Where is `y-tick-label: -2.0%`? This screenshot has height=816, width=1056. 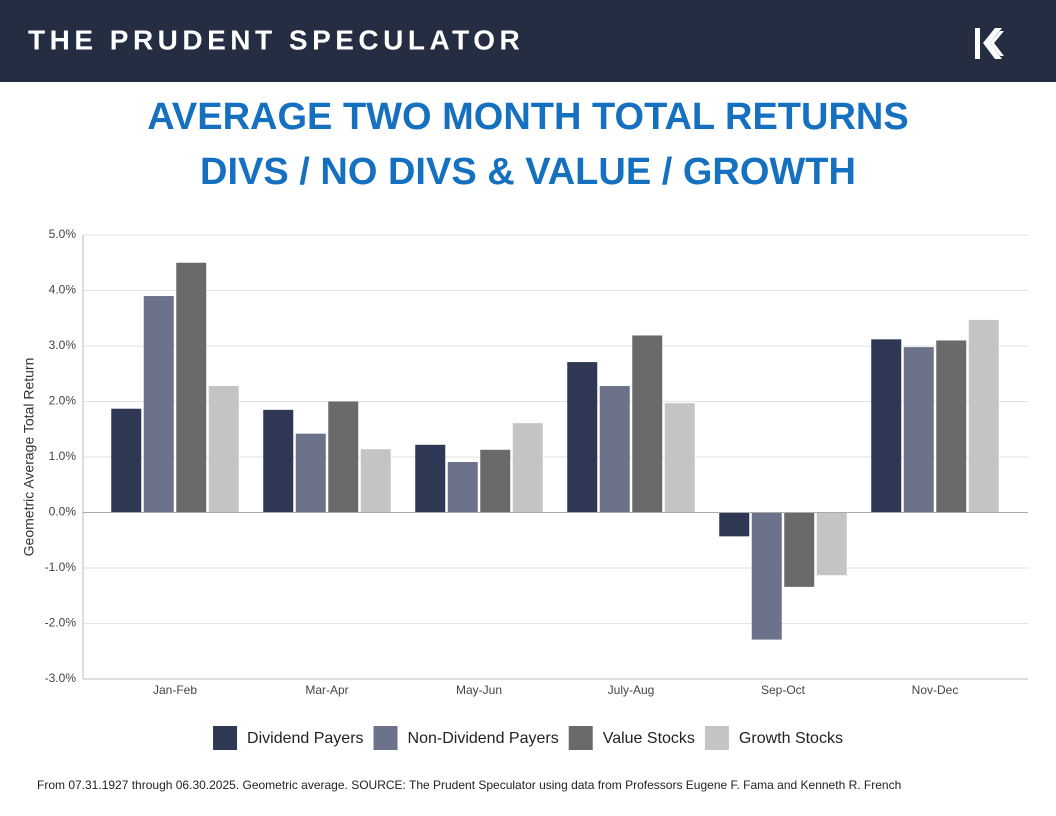 y-tick-label: -2.0% is located at coordinates (61, 623).